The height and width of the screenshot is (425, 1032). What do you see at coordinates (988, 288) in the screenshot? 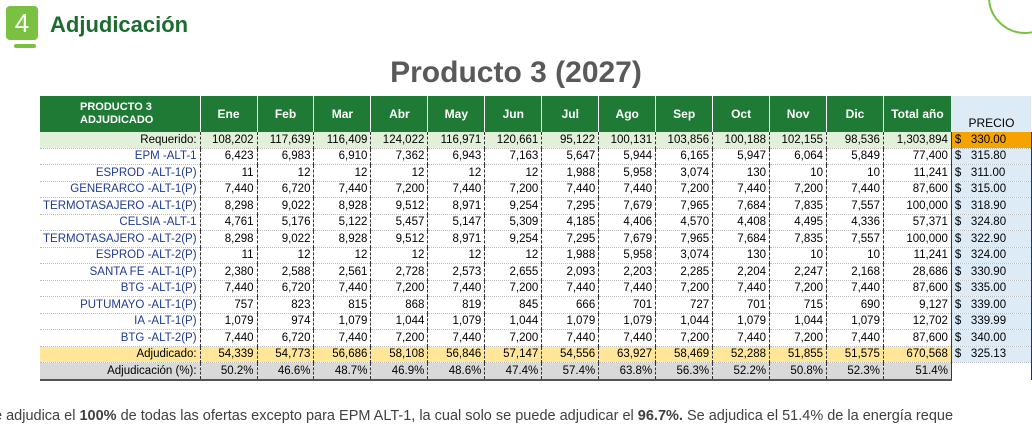
I see `price-value: 335.00` at bounding box center [988, 288].